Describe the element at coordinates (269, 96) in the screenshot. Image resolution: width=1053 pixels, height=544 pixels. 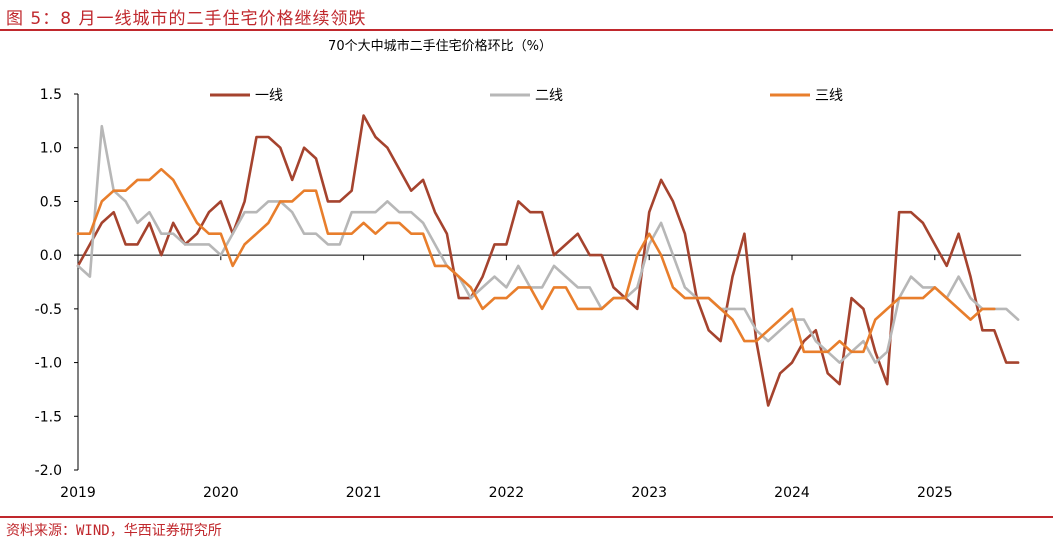
I see `legend-label-1: 一线` at that location.